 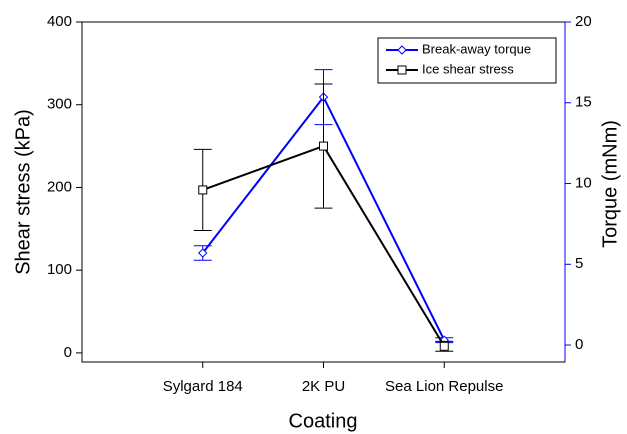 What do you see at coordinates (579, 263) in the screenshot?
I see `y2-tick-label: 5` at bounding box center [579, 263].